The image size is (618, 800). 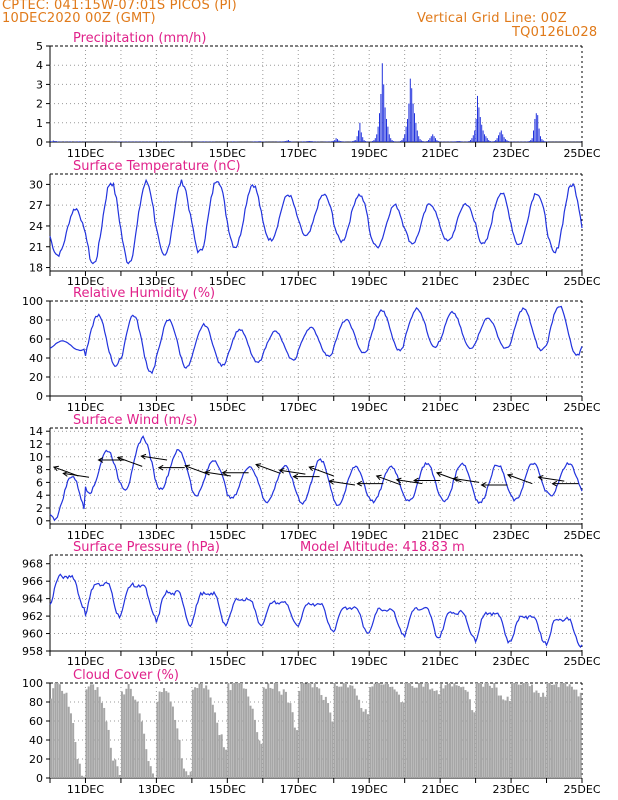 What do you see at coordinates (119, 6) in the screenshot?
I see `header-station: CPTEC: 041:15W-07:01S PICOS (PI)` at bounding box center [119, 6].